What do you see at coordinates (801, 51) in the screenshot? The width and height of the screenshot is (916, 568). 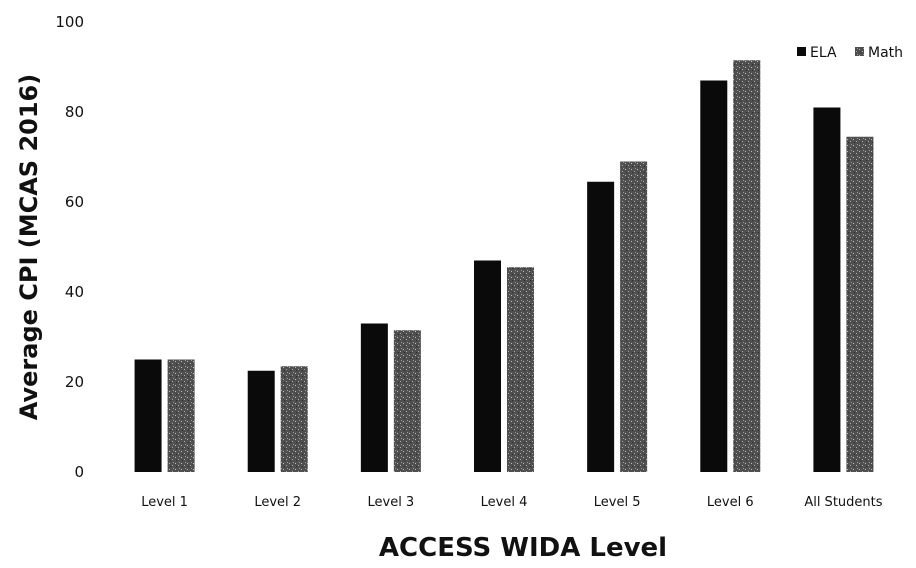 I see `legend-swatch-ela` at bounding box center [801, 51].